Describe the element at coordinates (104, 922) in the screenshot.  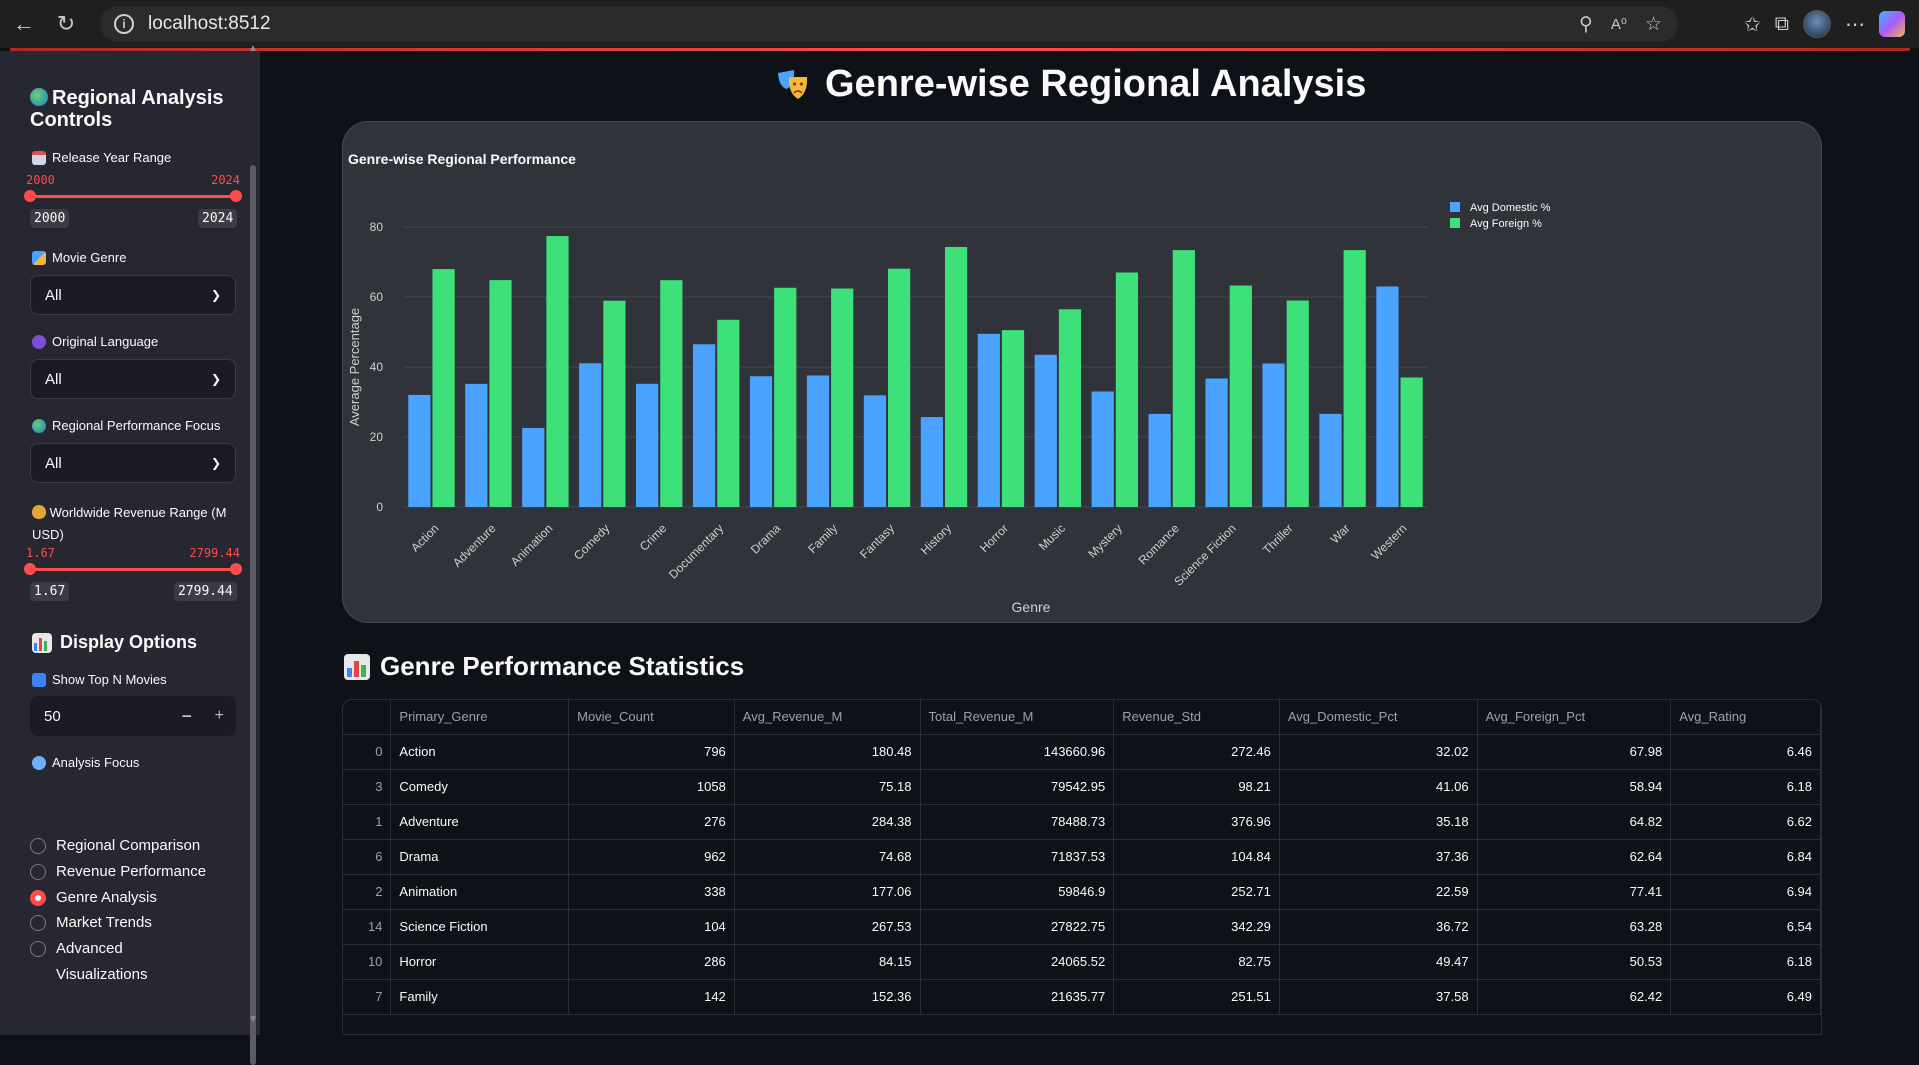
I see `radio-label: Market Trends` at that location.